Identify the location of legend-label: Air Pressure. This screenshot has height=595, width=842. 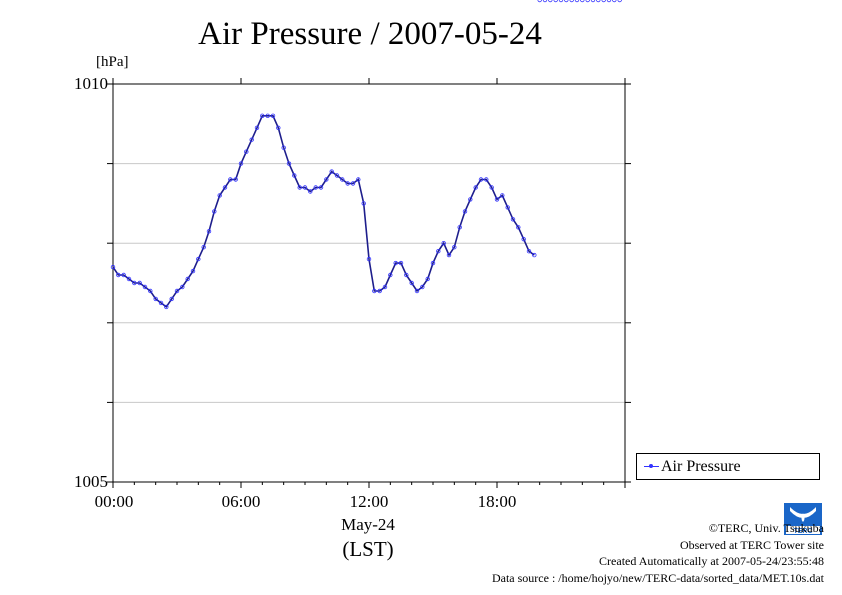
(701, 466).